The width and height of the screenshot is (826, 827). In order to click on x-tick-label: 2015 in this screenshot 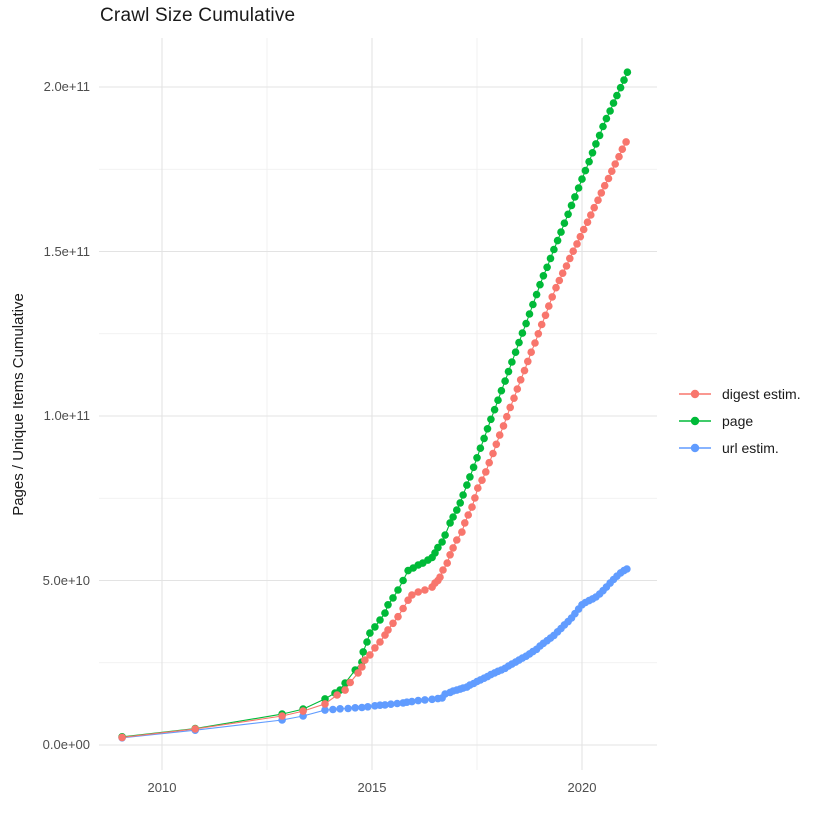, I will do `click(372, 787)`.